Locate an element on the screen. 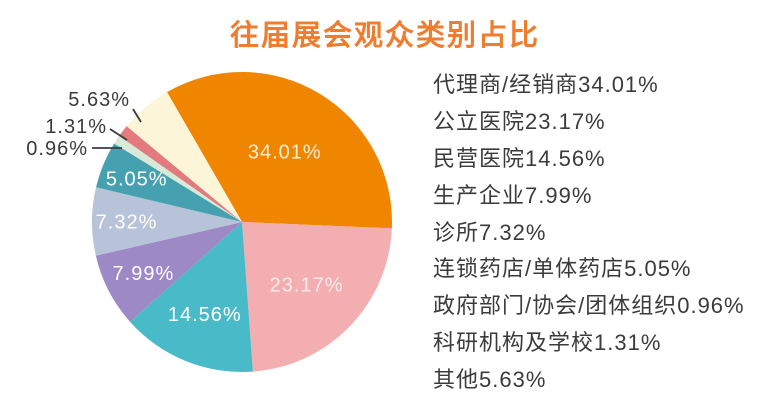  legend-item: 其他5.63% is located at coordinates (490, 379).